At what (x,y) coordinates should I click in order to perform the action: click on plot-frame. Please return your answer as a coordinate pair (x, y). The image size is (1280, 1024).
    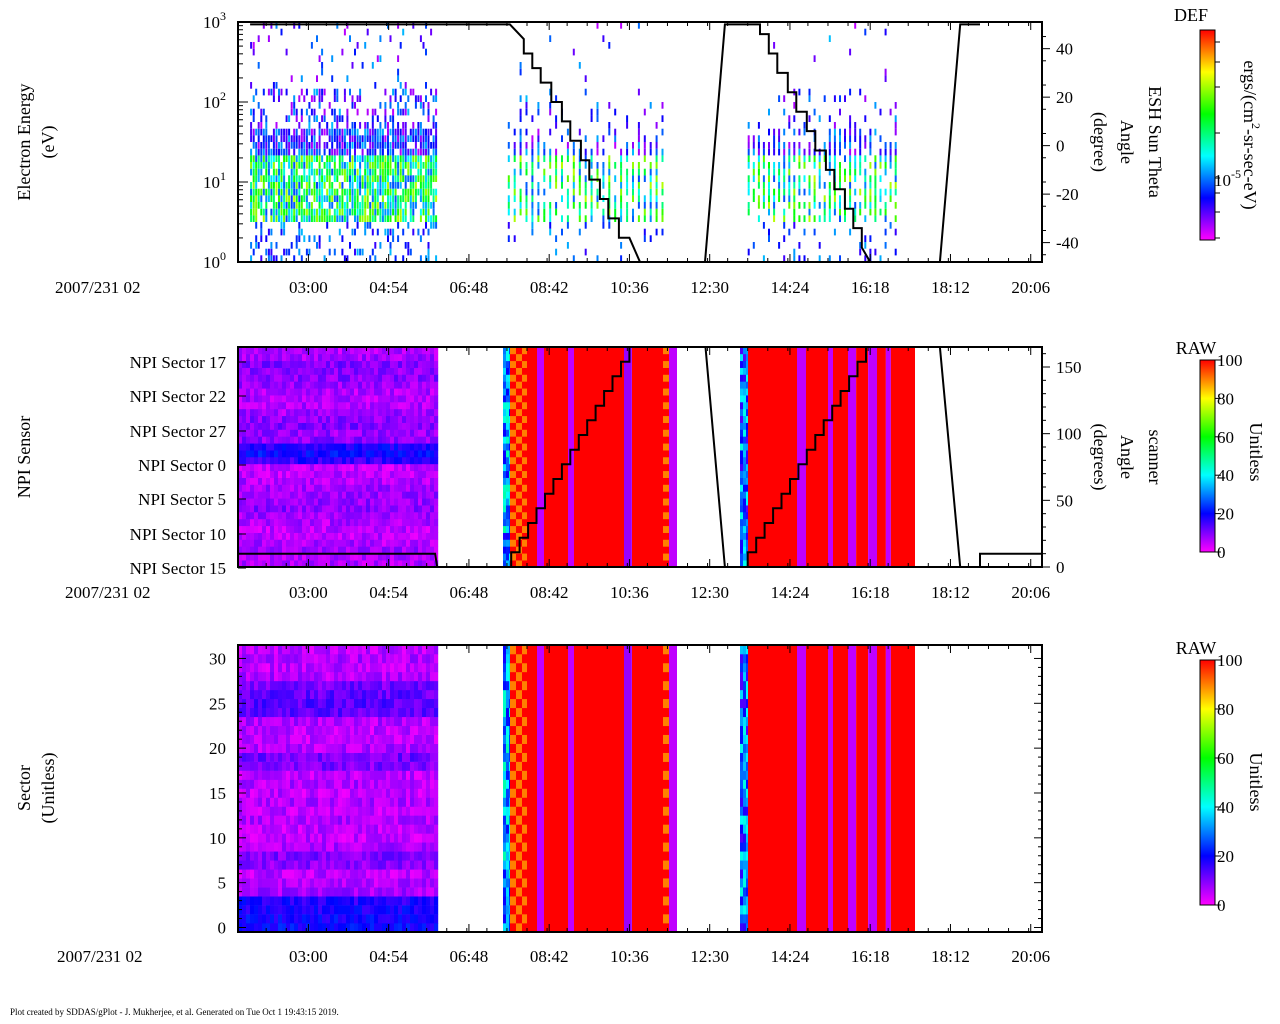
    Looking at the image, I should click on (640, 142).